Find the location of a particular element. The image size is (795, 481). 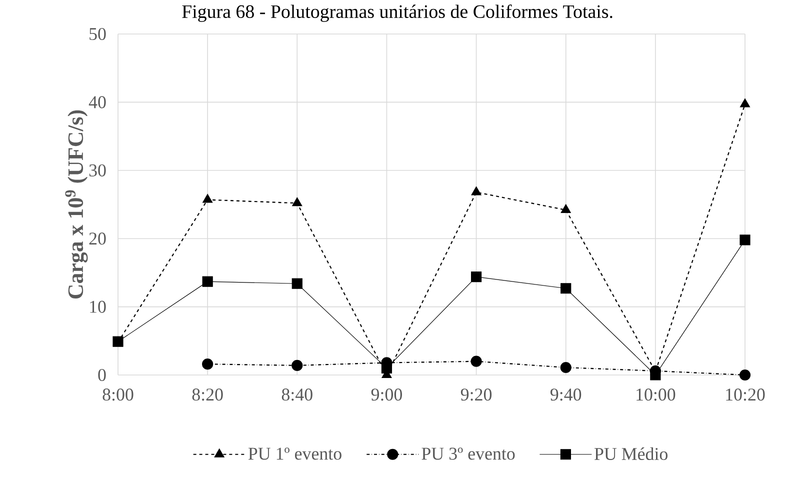

y-tick-label: 30 is located at coordinates (97, 170).